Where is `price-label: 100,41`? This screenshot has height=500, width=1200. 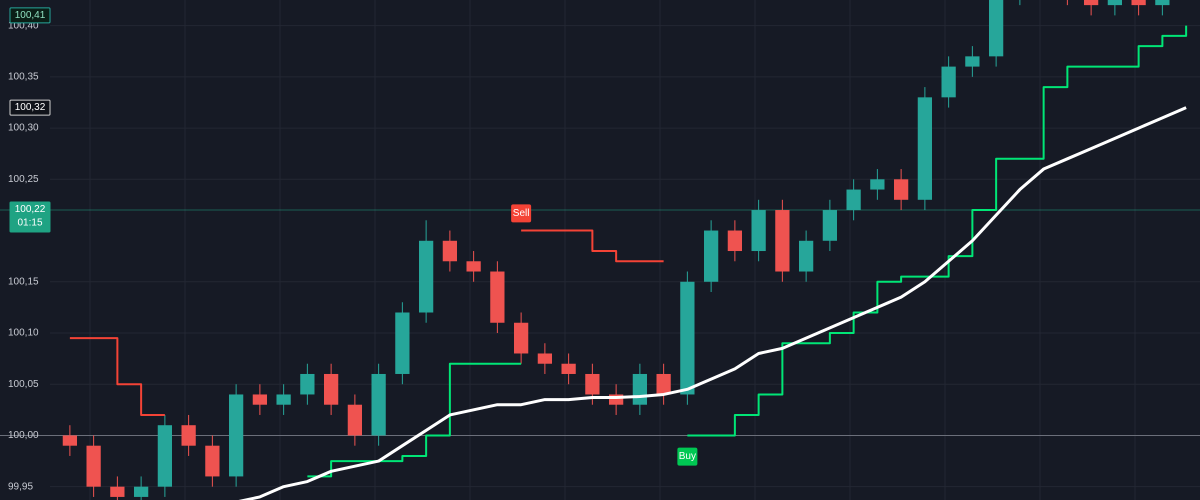
price-label: 100,41 is located at coordinates (30, 15).